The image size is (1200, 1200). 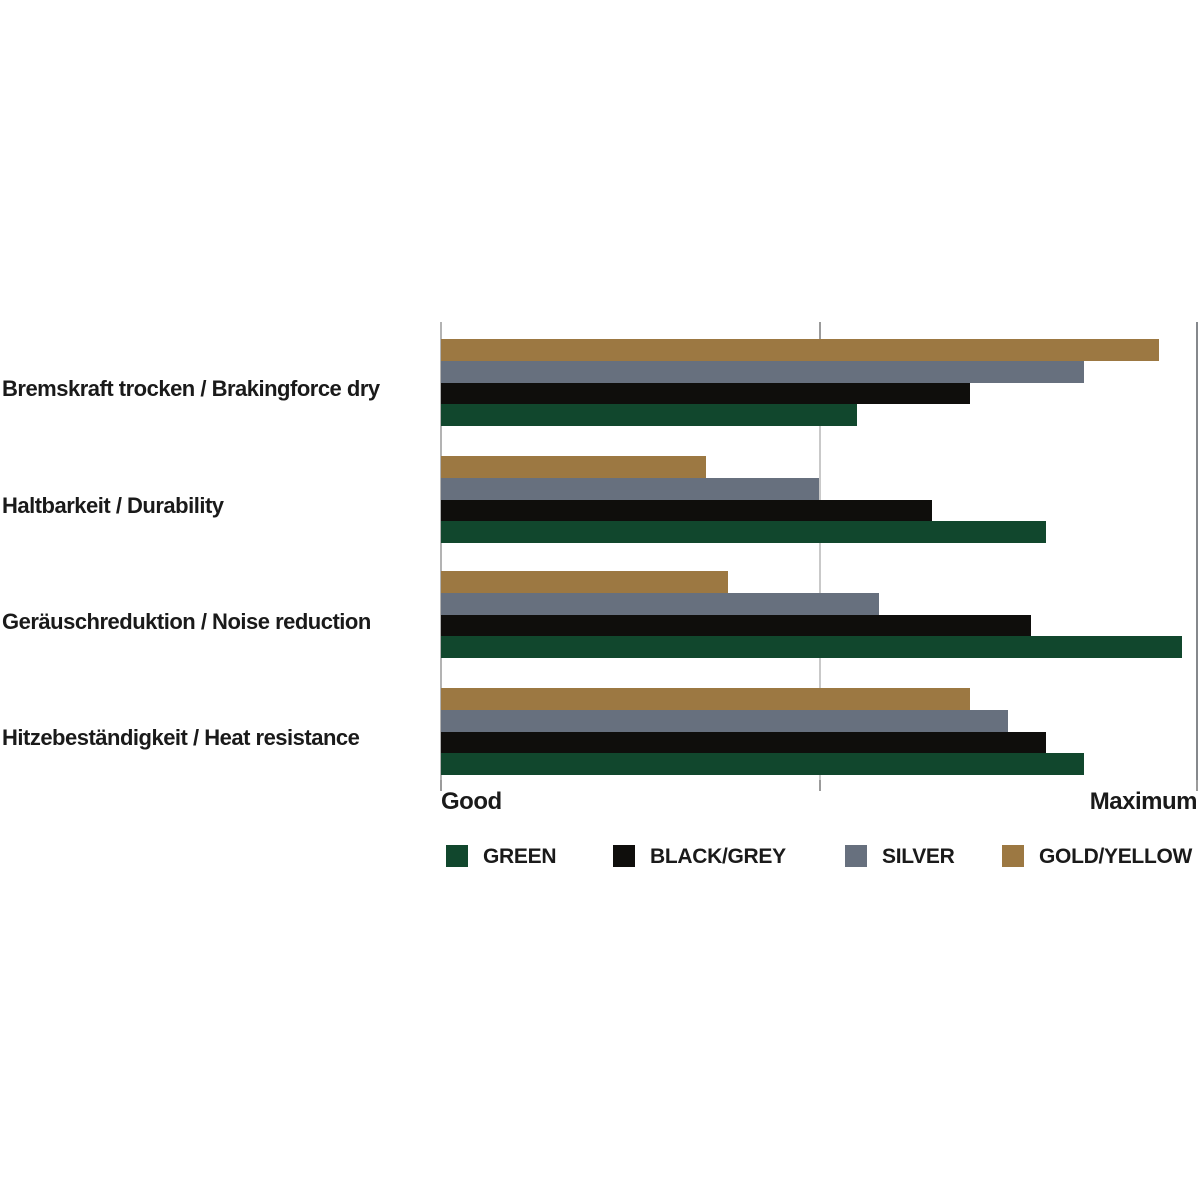 What do you see at coordinates (820, 330) in the screenshot?
I see `tick-top-middle` at bounding box center [820, 330].